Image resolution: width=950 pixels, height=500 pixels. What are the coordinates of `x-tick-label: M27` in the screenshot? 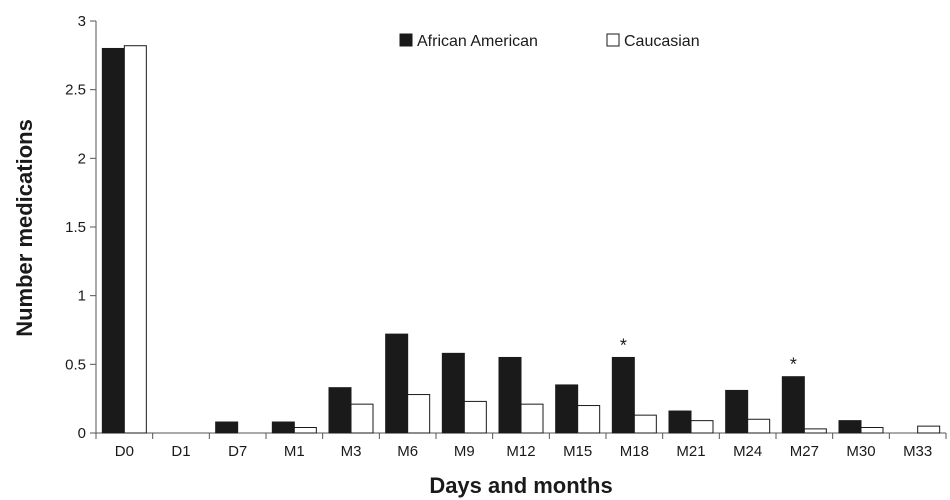 It's located at (804, 451).